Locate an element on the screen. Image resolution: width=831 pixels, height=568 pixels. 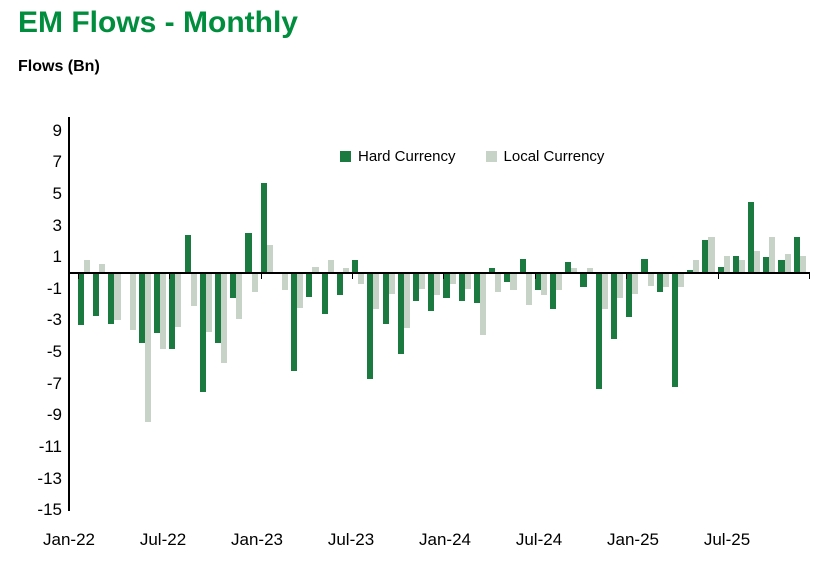
x-tick-label: Jan-23 is located at coordinates (257, 539).